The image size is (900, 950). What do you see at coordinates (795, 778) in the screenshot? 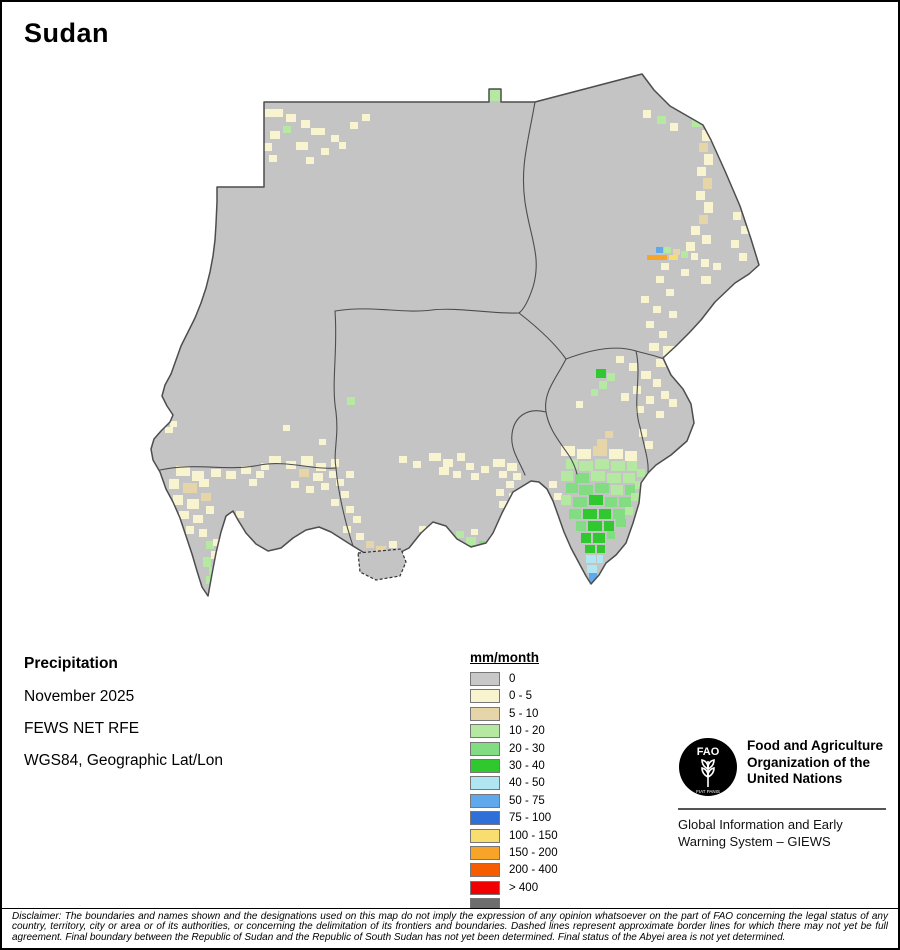
I see `fao-name-line: United Nations` at bounding box center [795, 778].